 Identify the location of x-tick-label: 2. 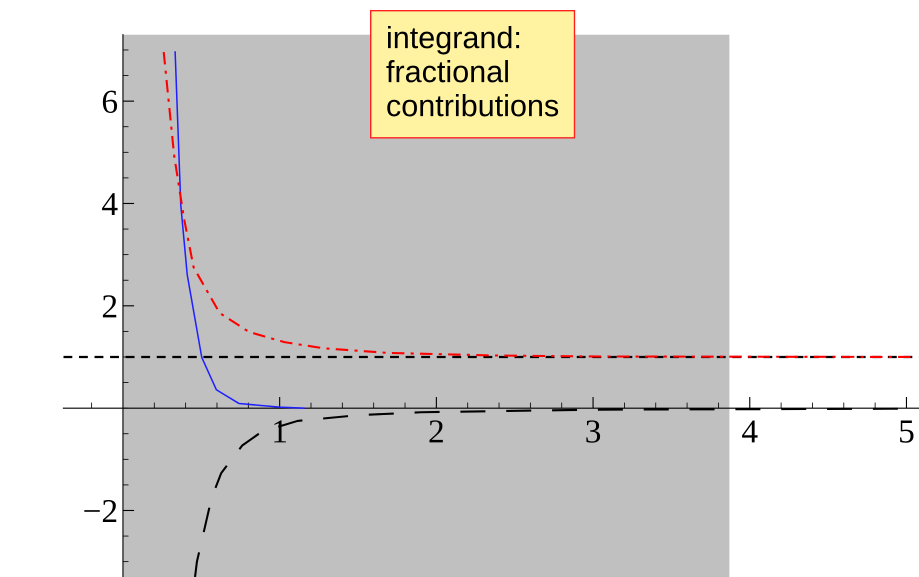
(436, 431).